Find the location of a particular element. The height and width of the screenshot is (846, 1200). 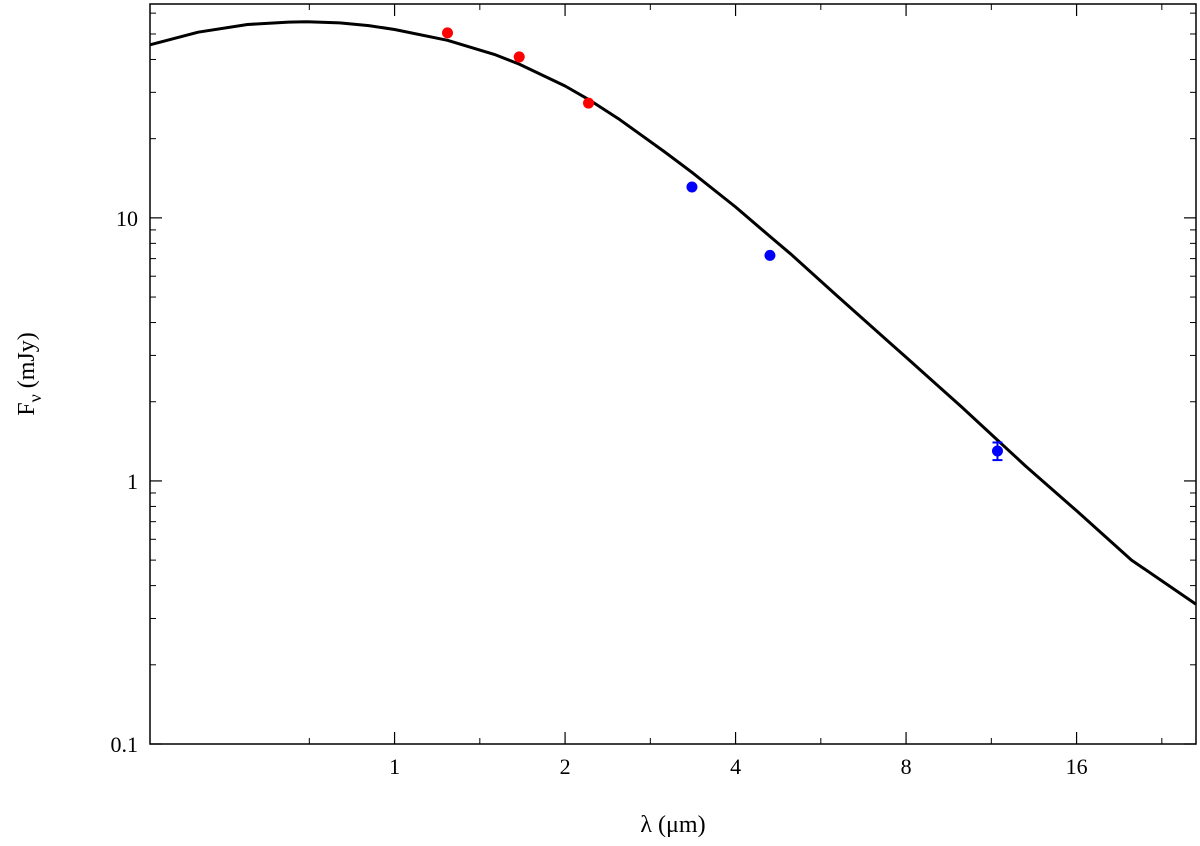

x-tick-label: 1 is located at coordinates (394, 766).